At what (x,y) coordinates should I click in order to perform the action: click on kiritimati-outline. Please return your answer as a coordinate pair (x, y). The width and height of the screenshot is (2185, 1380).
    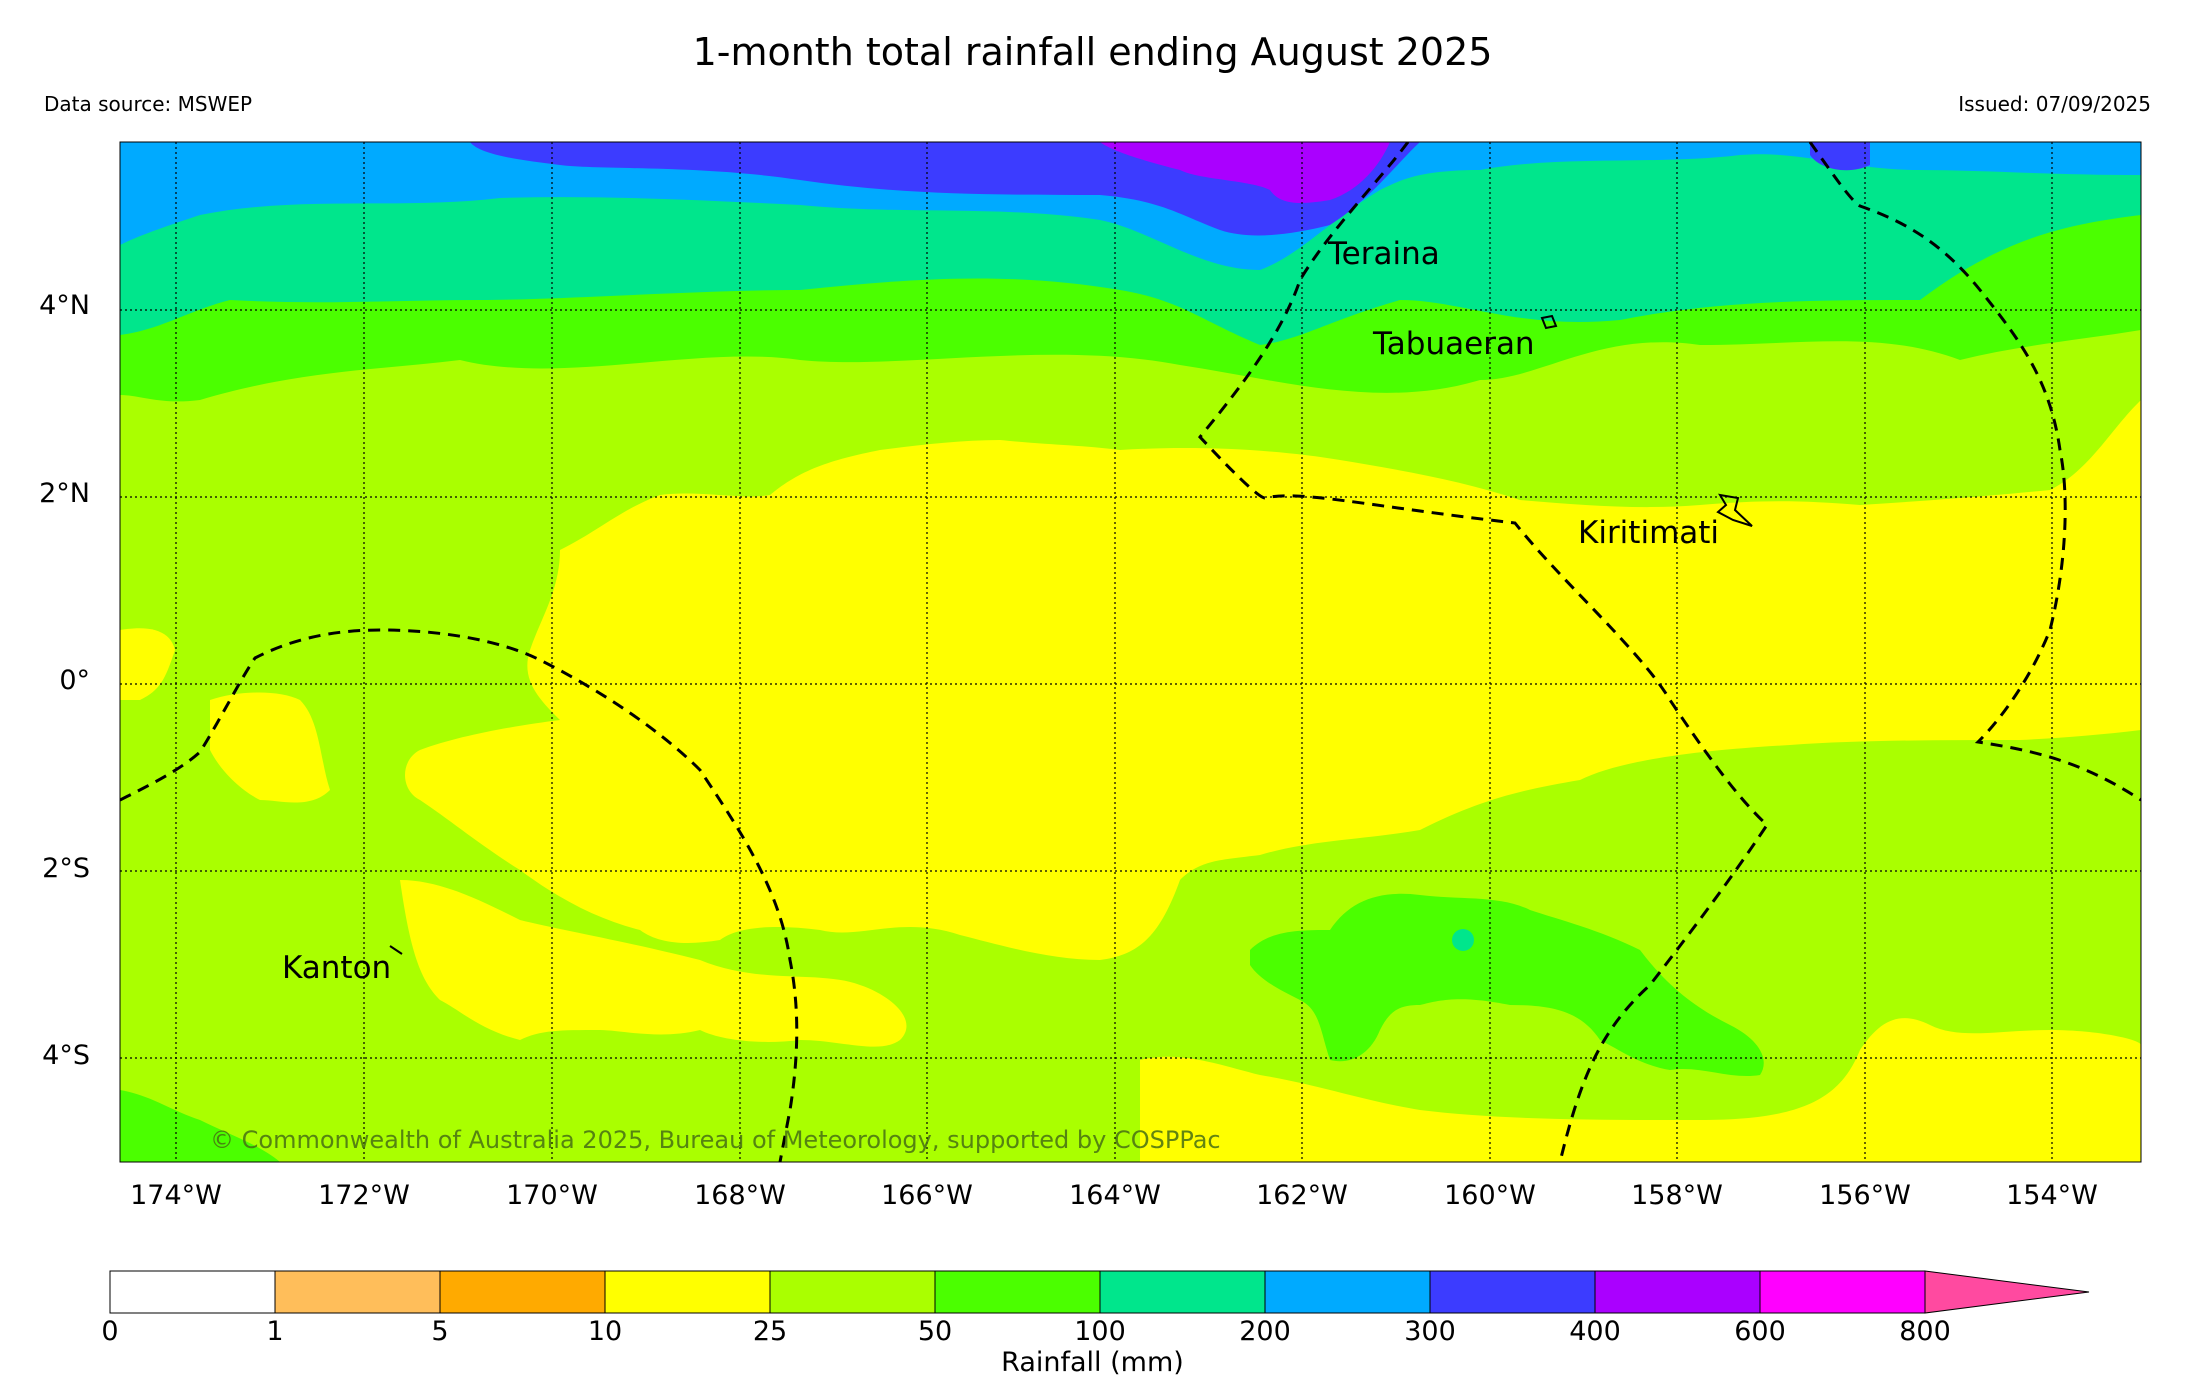
    Looking at the image, I should click on (1734, 510).